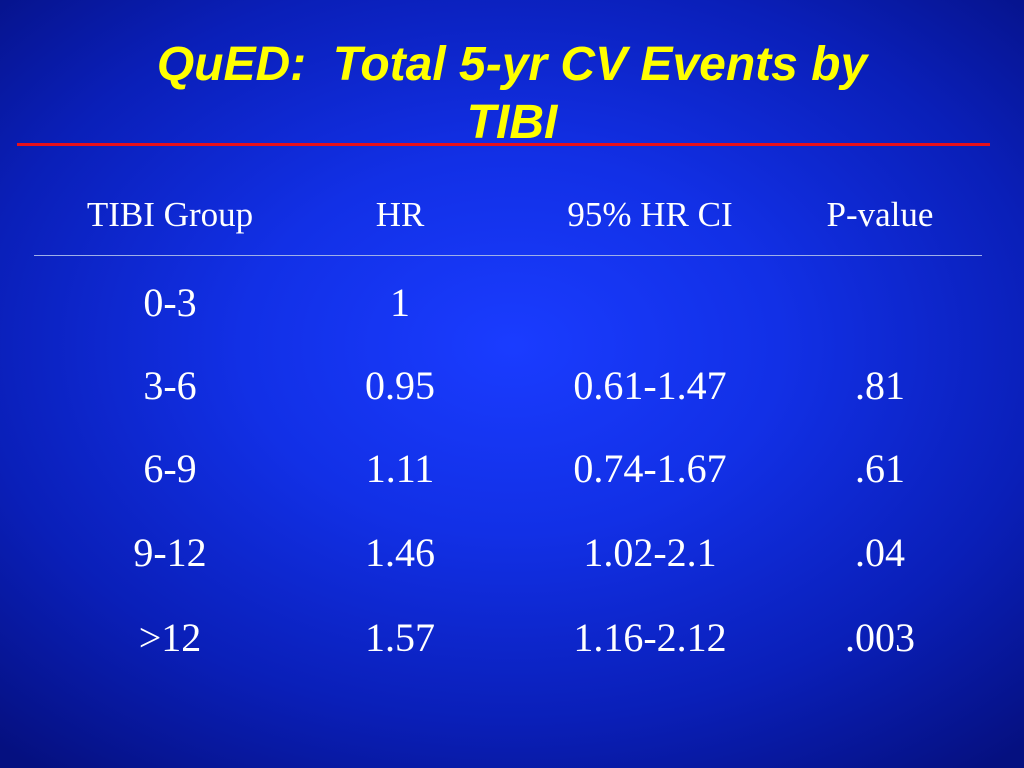 Image resolution: width=1024 pixels, height=768 pixels. I want to click on table-cell-ci: 1.16-2.12, so click(650, 637).